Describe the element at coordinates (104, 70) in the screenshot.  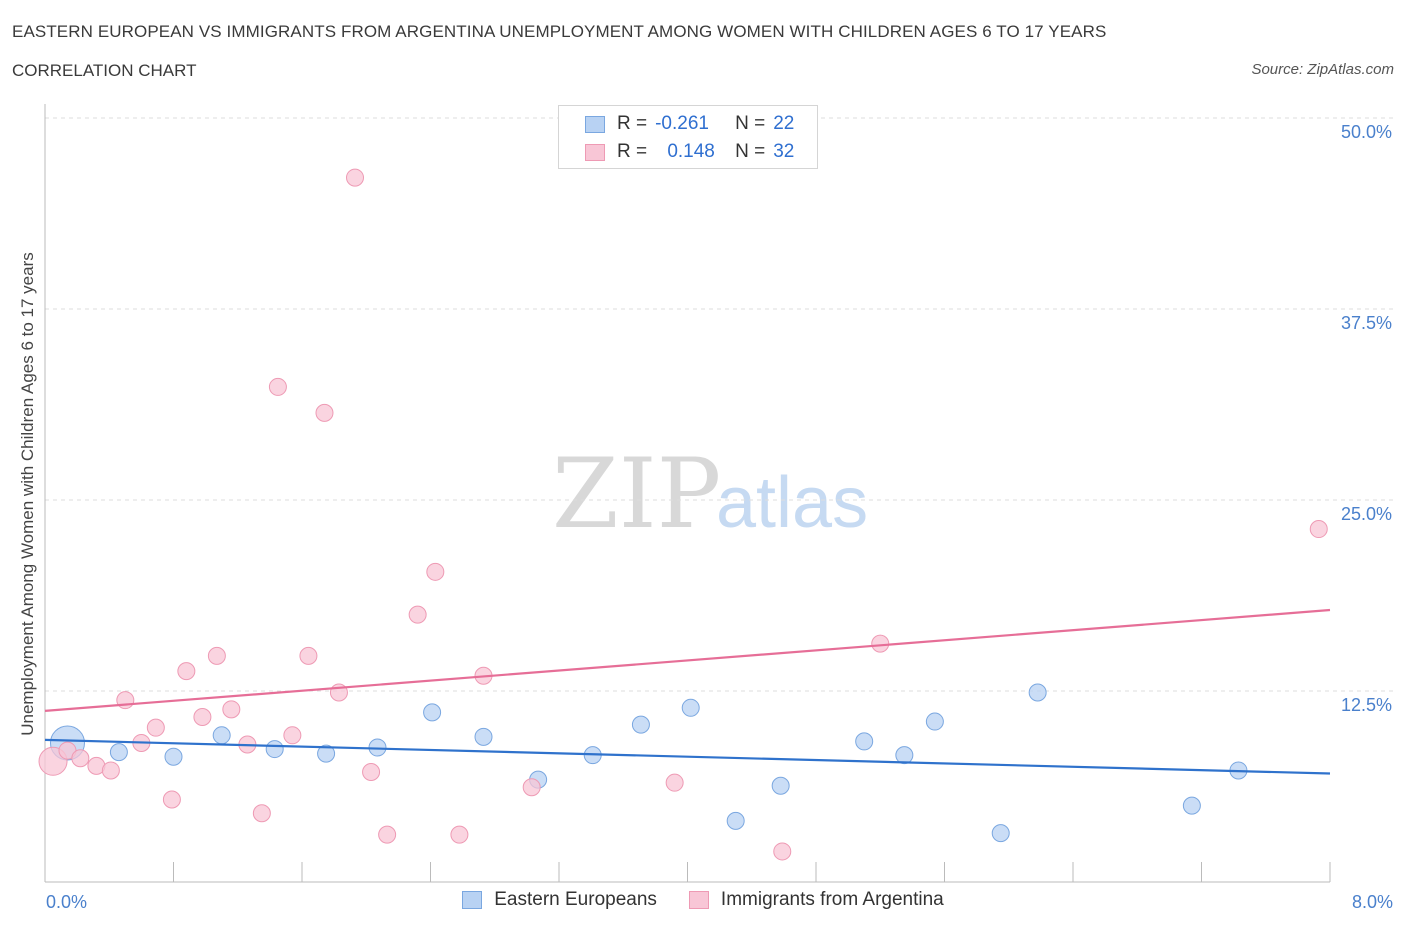
I see `chart-subtitle: CORRELATION CHART` at that location.